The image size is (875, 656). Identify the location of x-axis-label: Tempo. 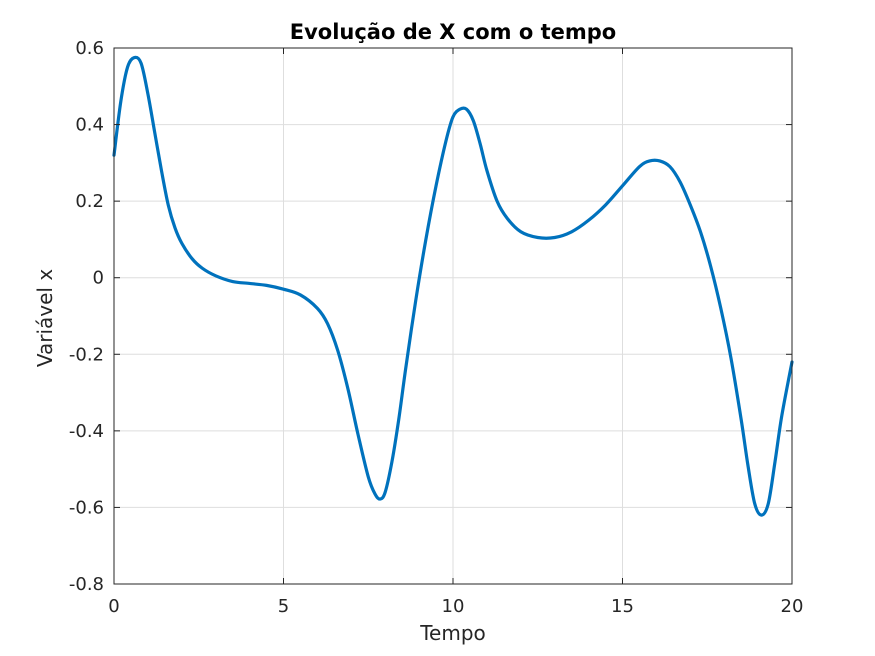
(452, 633).